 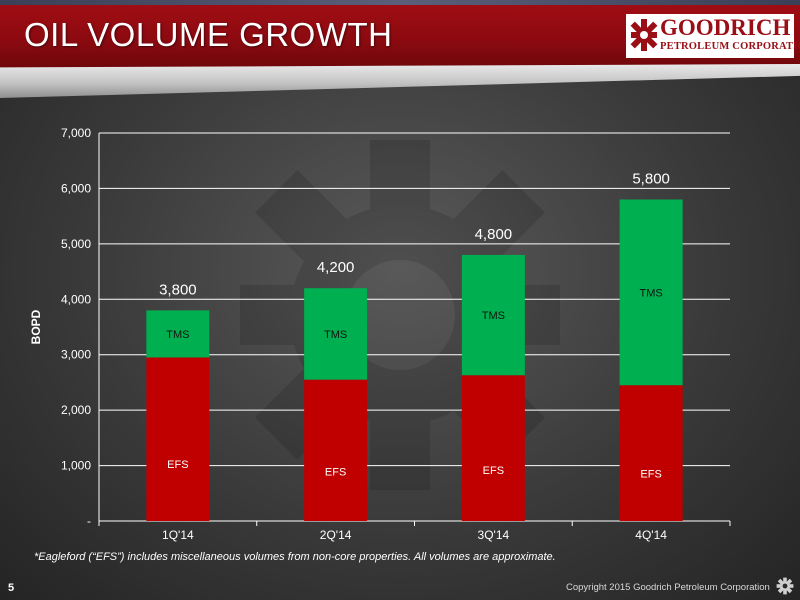 I want to click on y-tick-label: 2,000, so click(x=76, y=410).